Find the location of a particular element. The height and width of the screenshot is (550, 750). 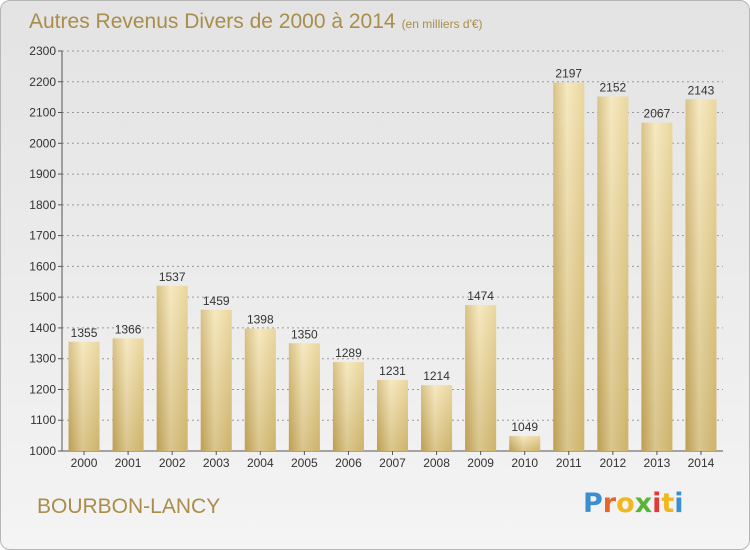

x-tick-label: 2004 is located at coordinates (260, 463).